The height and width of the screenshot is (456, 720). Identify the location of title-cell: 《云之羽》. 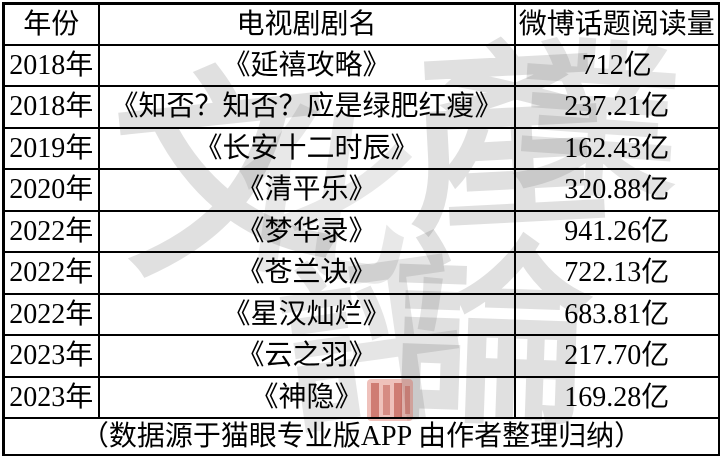
(306, 356).